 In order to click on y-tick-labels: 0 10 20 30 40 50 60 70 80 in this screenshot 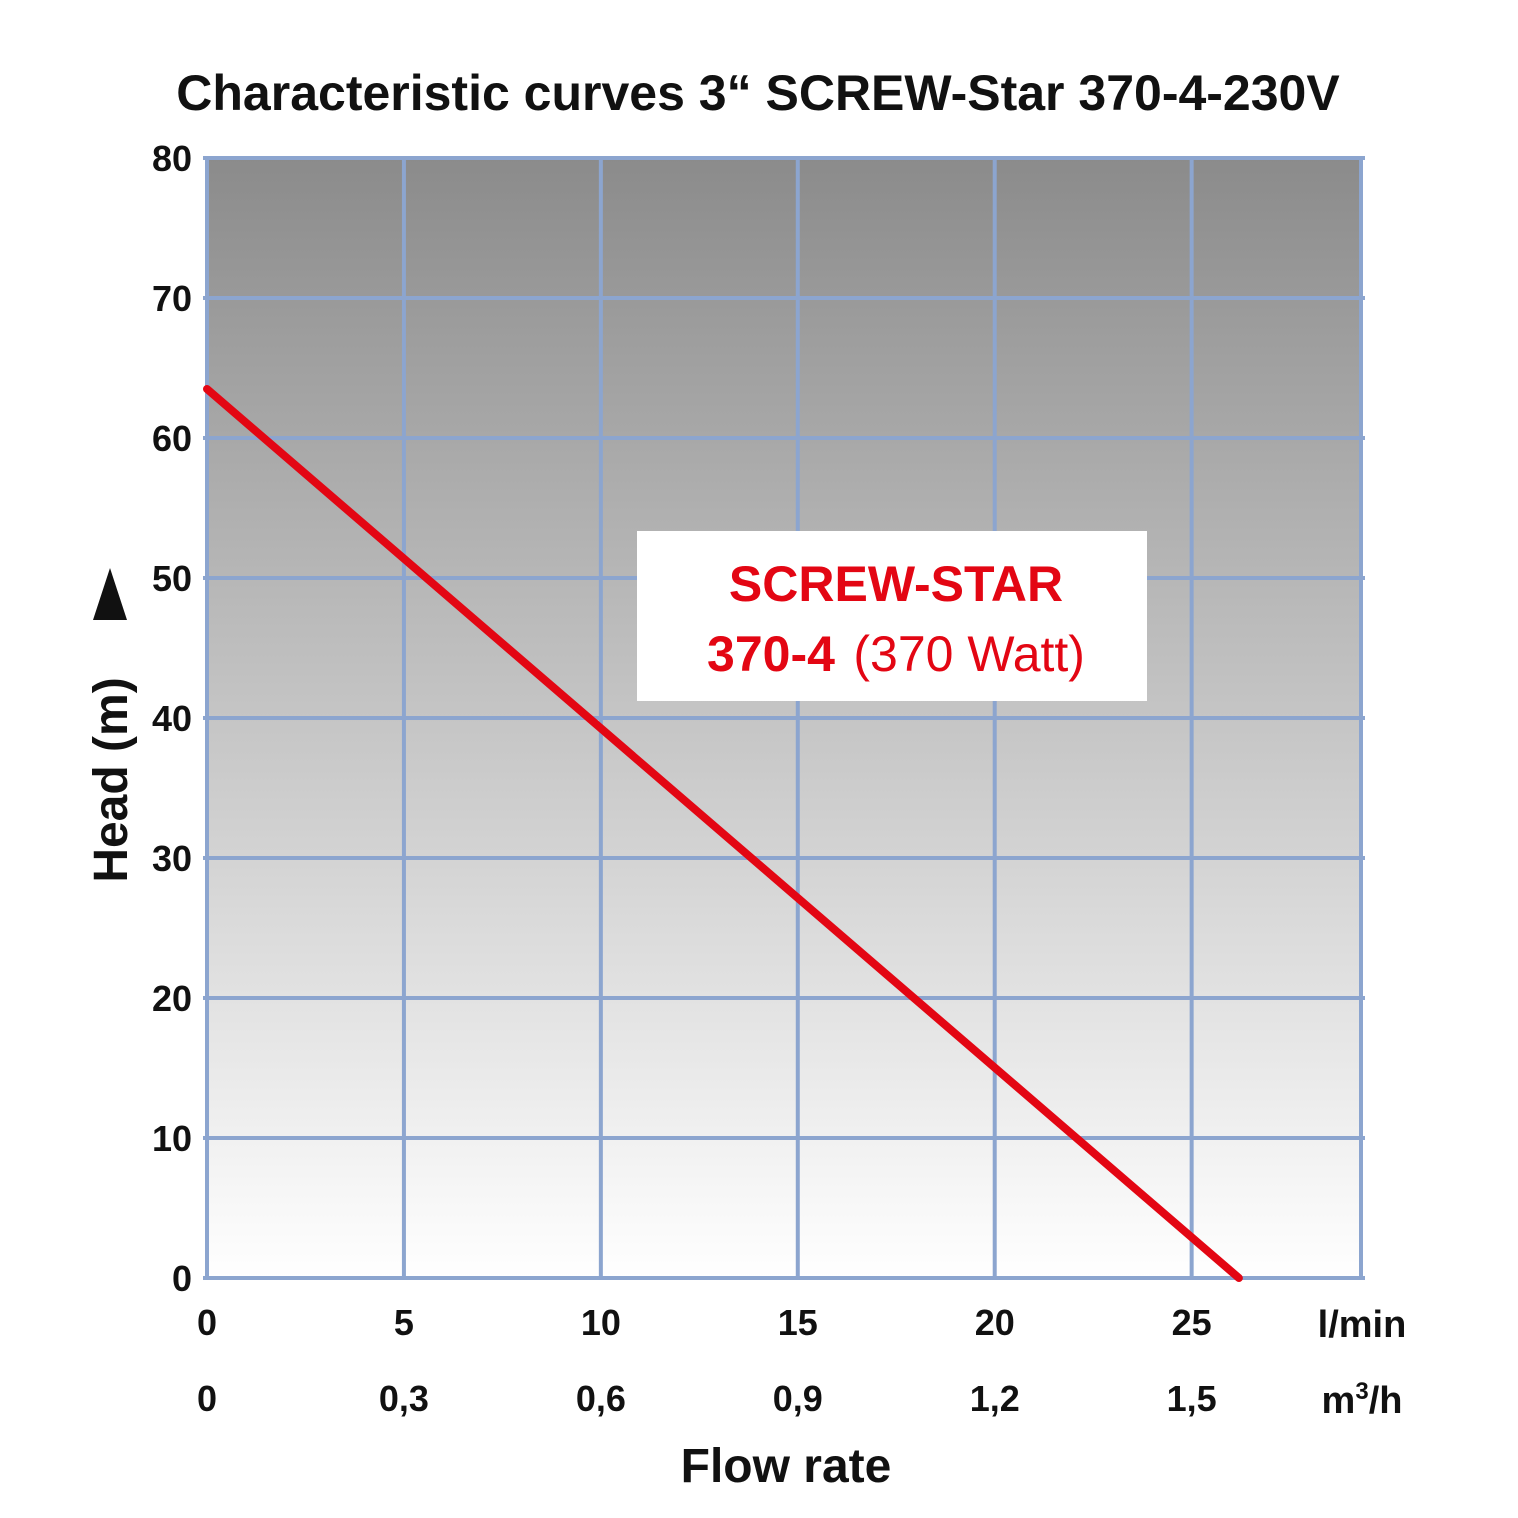, I will do `click(172, 718)`.